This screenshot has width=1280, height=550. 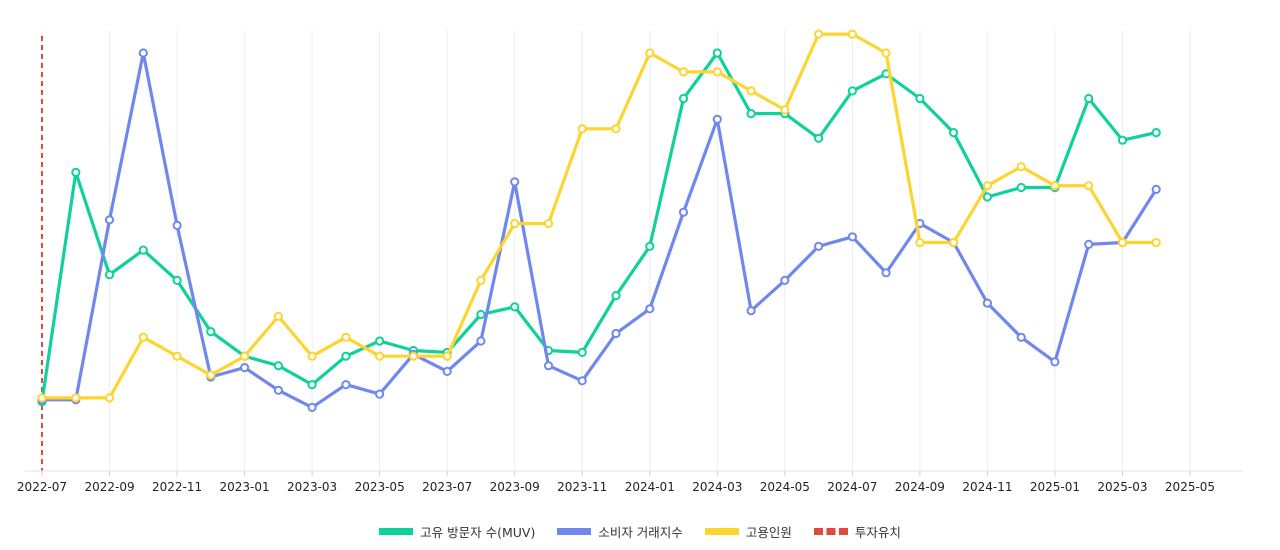 What do you see at coordinates (42, 487) in the screenshot?
I see `x-tick-label: 2022-07` at bounding box center [42, 487].